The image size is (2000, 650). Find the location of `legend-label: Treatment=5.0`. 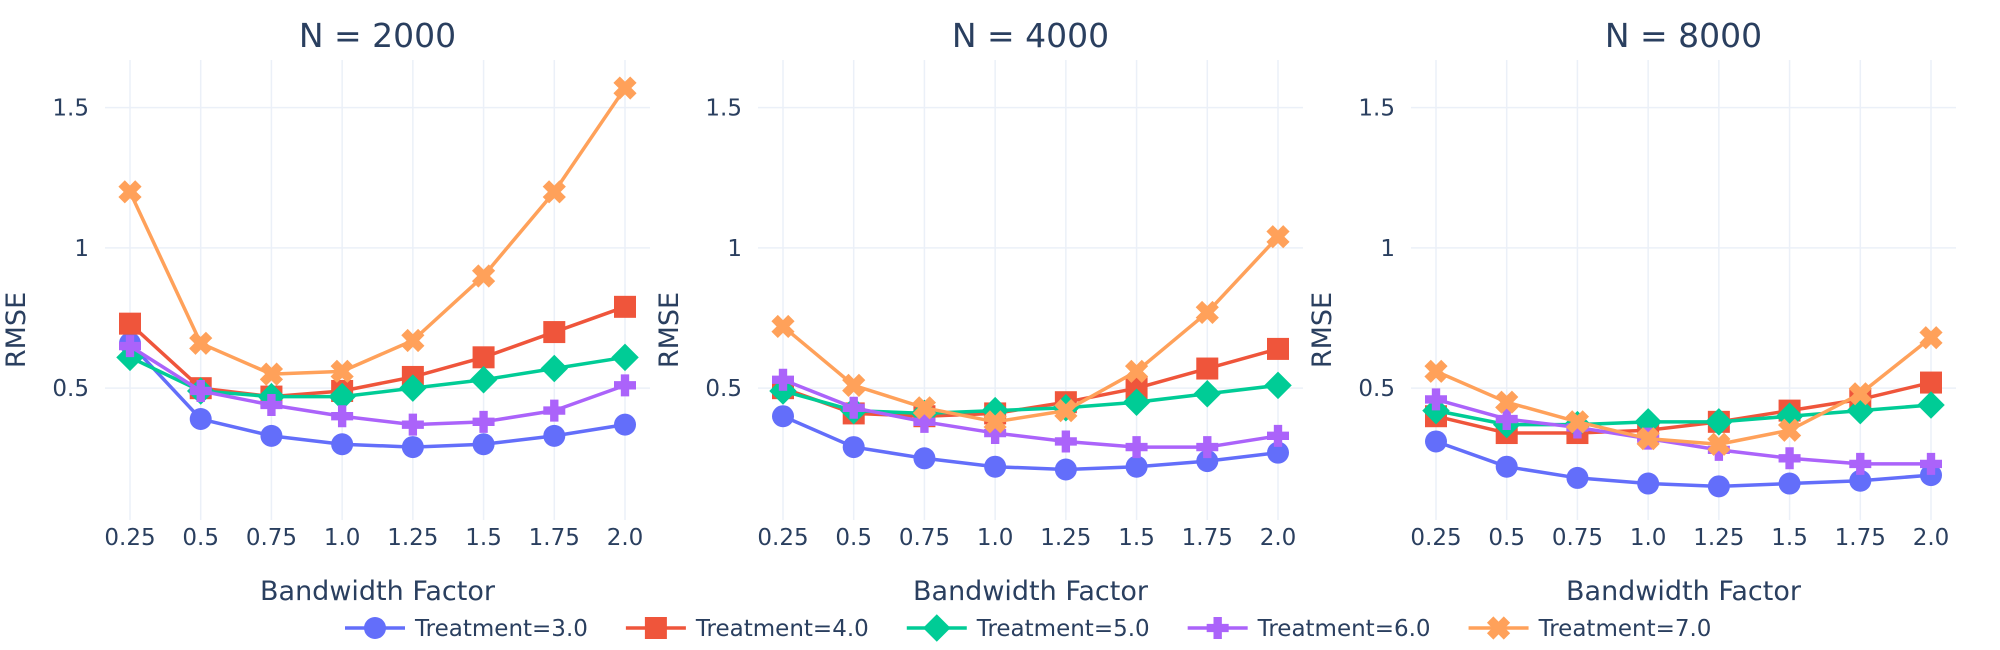

legend-label: Treatment=5.0 is located at coordinates (1063, 629).